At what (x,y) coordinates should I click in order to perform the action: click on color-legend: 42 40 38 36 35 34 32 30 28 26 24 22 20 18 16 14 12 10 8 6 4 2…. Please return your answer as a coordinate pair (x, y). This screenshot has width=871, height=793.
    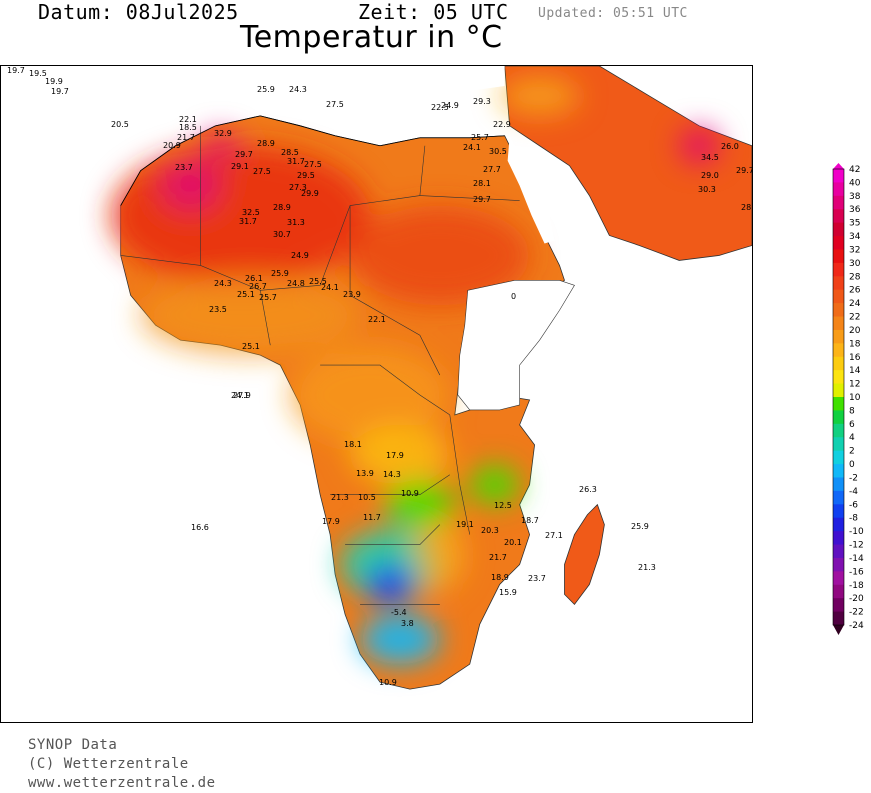
    Looking at the image, I should click on (850, 400).